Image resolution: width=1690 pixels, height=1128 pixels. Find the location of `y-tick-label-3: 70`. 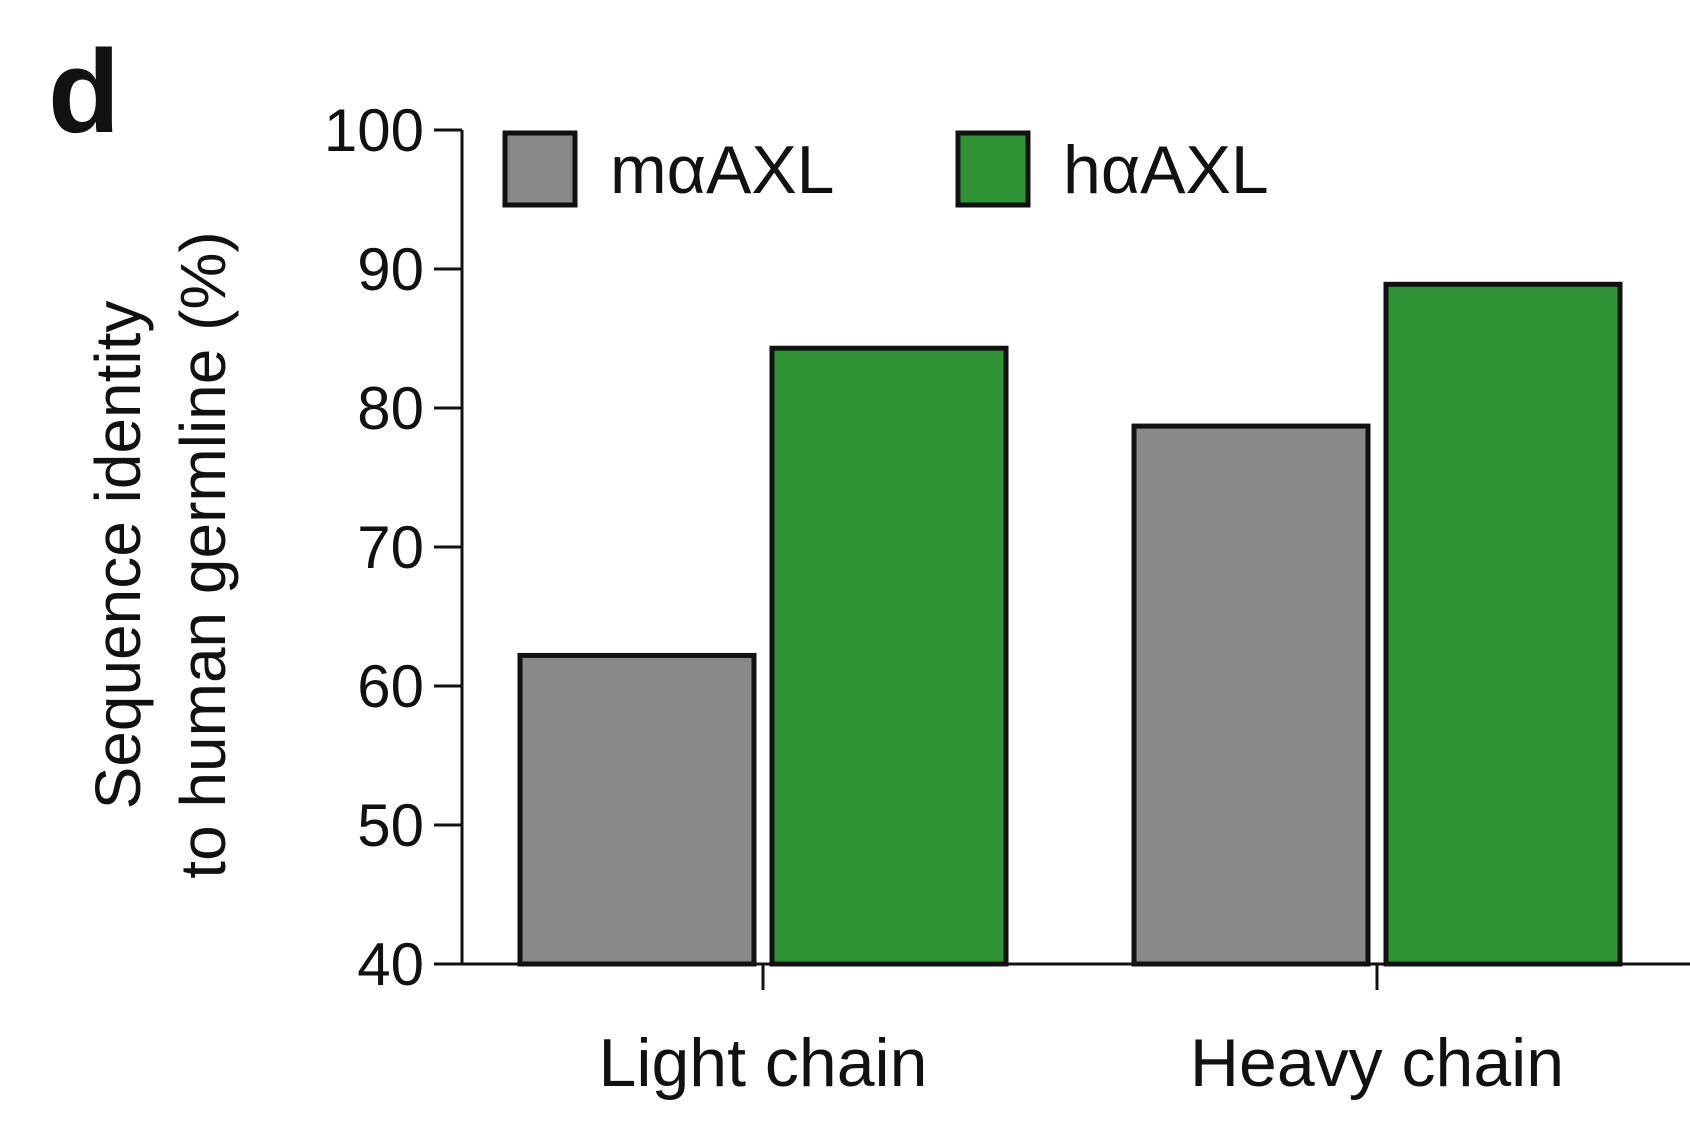

y-tick-label-3: 70 is located at coordinates (390, 547).